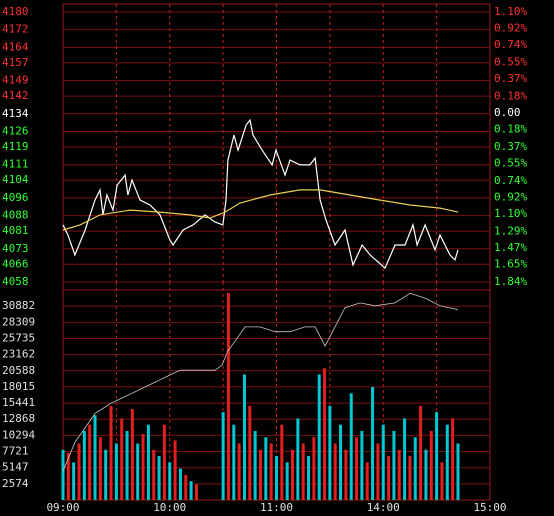  Describe the element at coordinates (15, 451) in the screenshot. I see `y-tick-label: 7721` at that location.